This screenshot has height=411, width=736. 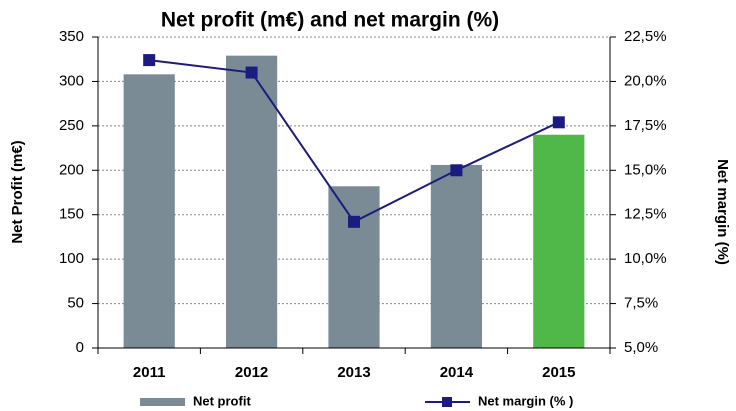 I want to click on y-tick-label: 100, so click(x=71, y=258).